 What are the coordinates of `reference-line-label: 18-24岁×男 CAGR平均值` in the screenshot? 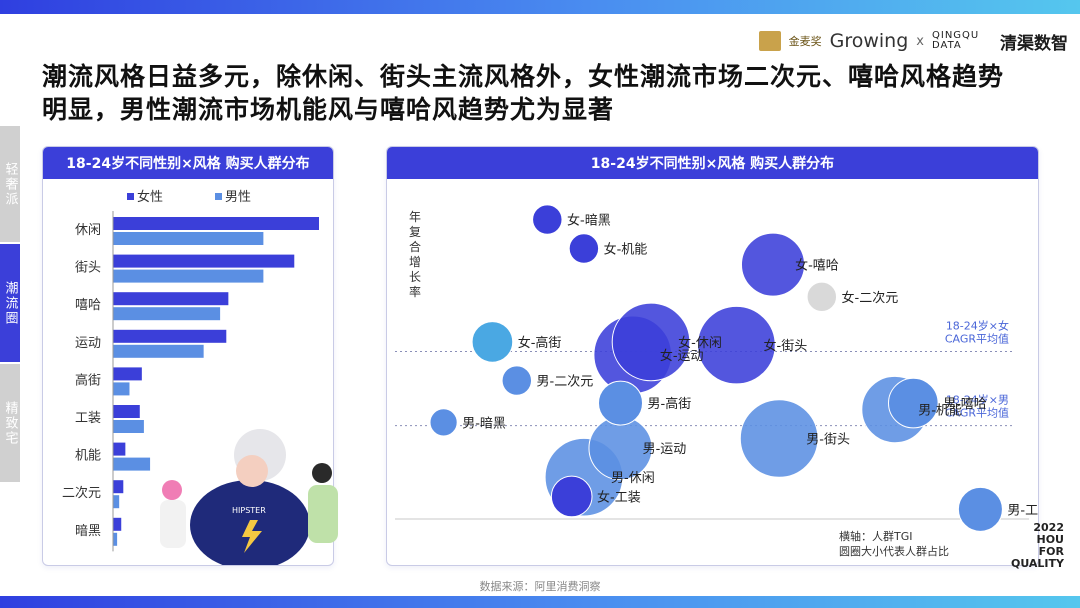 It's located at (977, 406).